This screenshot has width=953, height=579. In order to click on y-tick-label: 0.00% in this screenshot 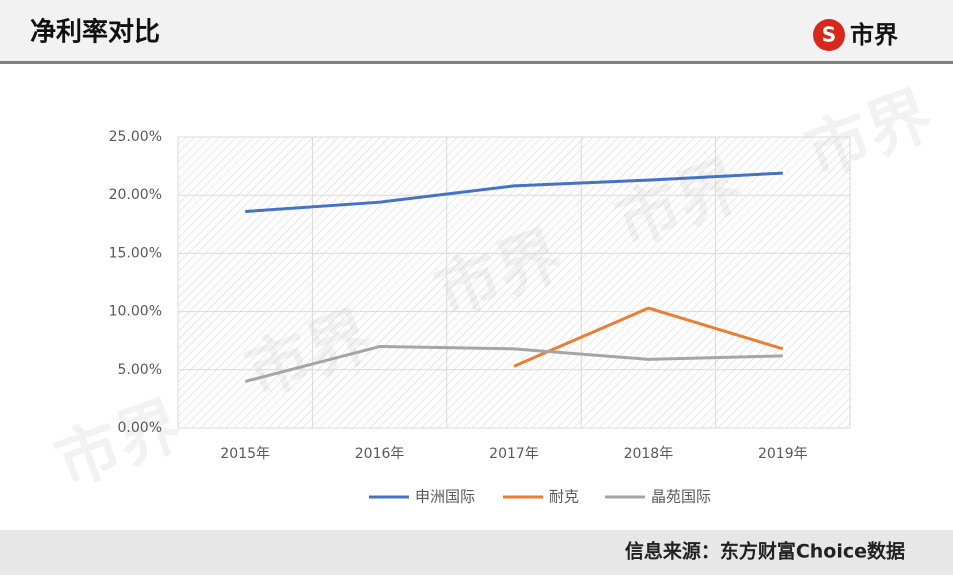, I will do `click(140, 428)`.